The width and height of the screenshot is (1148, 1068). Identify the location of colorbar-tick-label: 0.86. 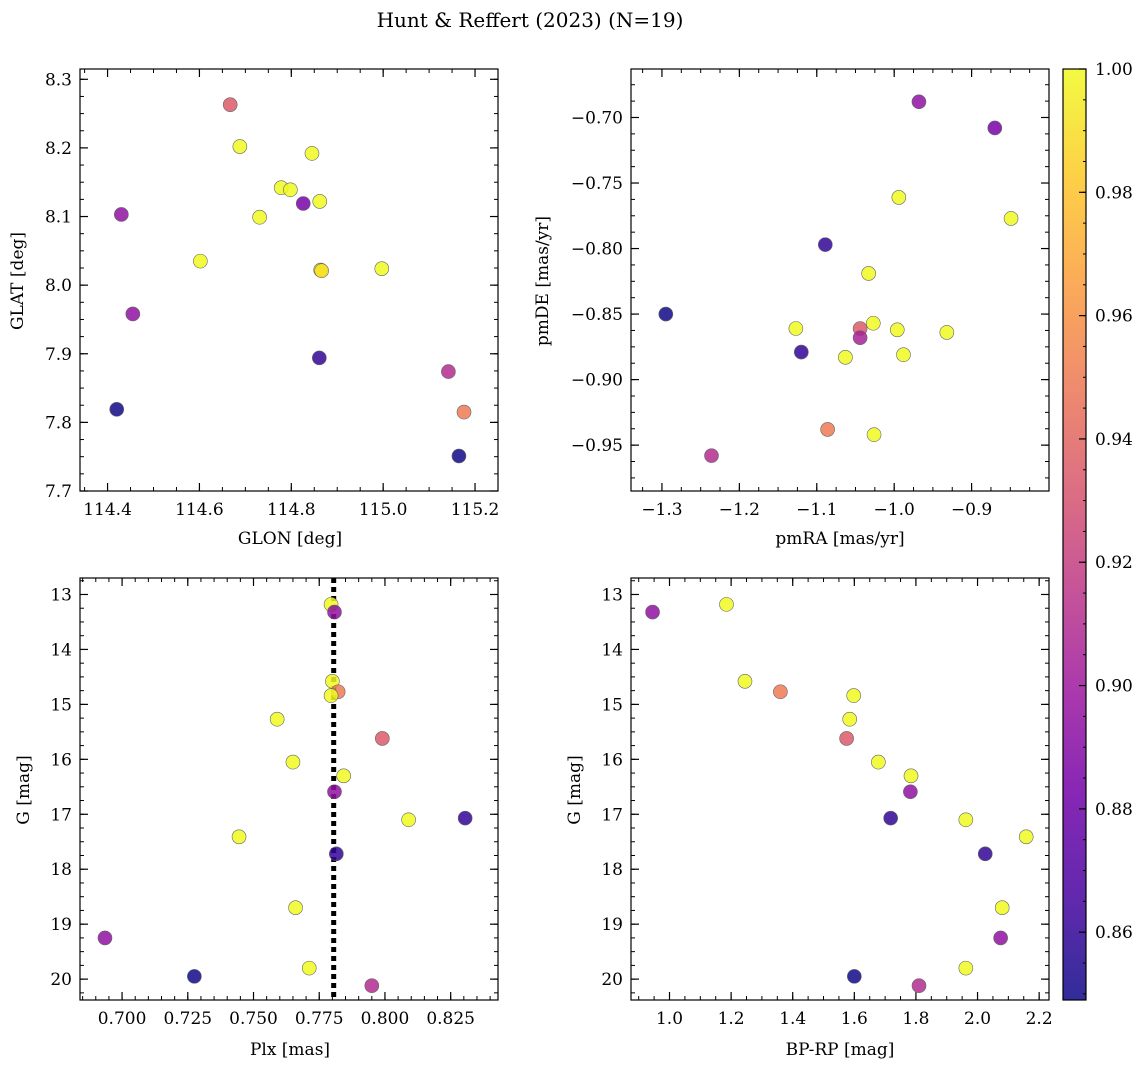
(1114, 933).